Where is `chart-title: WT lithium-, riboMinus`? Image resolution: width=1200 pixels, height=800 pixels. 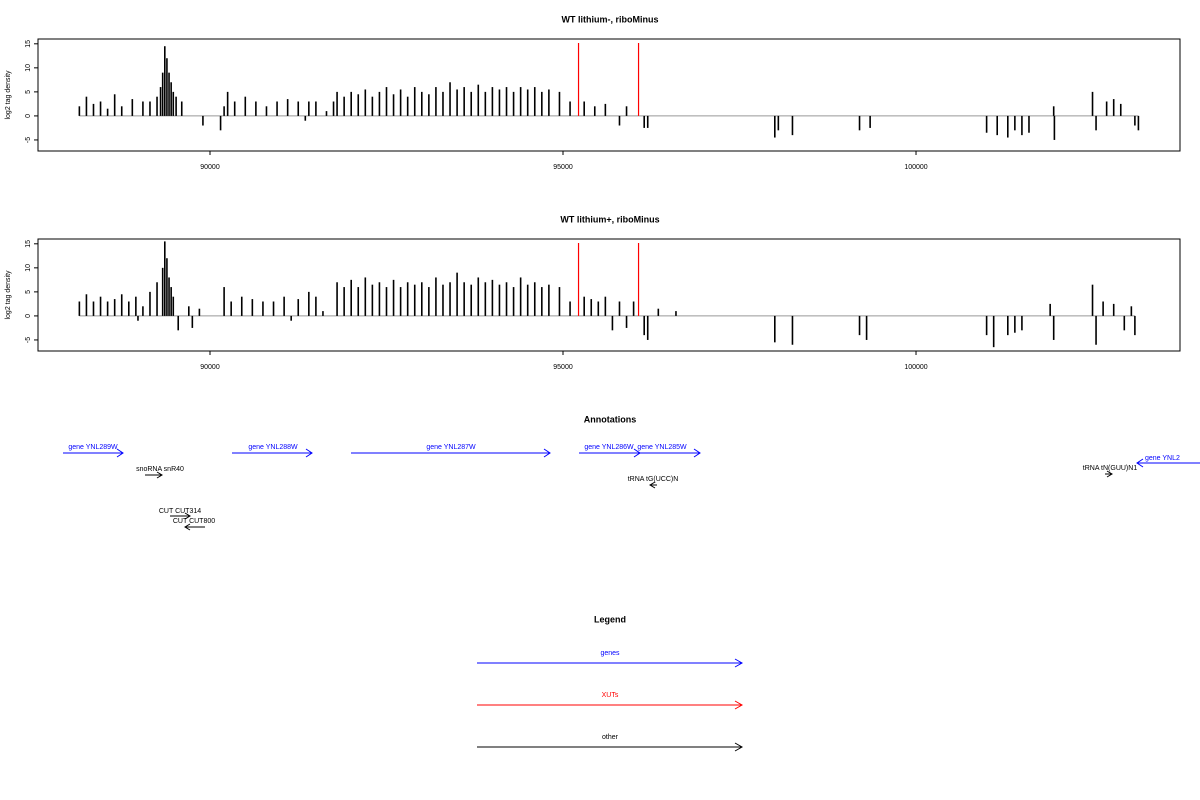 chart-title: WT lithium-, riboMinus is located at coordinates (610, 19).